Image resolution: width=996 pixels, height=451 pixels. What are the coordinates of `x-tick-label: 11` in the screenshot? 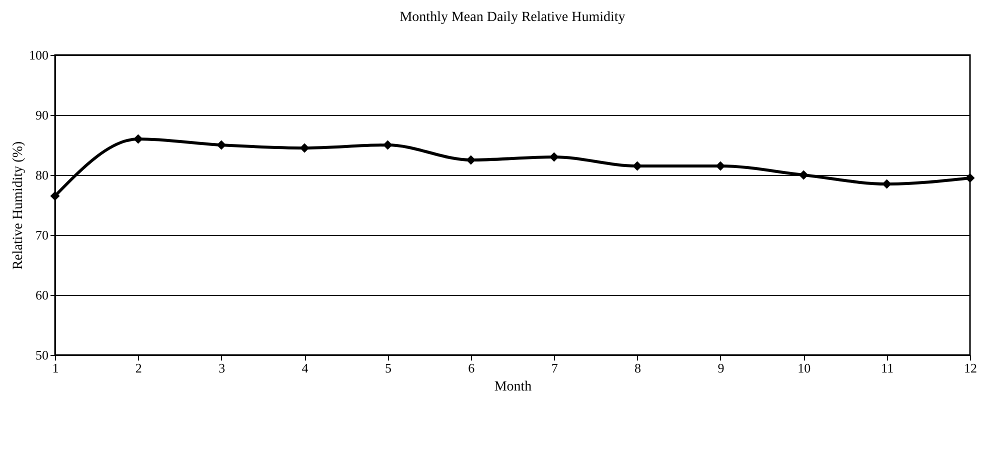 It's located at (887, 368).